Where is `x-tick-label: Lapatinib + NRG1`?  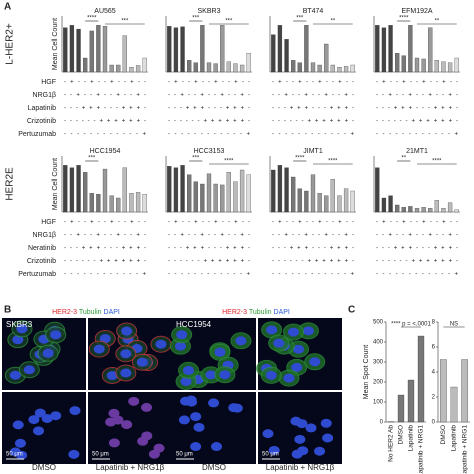
x-tick-label: Lapatinib + NRG1 is located at coordinates (464, 449).